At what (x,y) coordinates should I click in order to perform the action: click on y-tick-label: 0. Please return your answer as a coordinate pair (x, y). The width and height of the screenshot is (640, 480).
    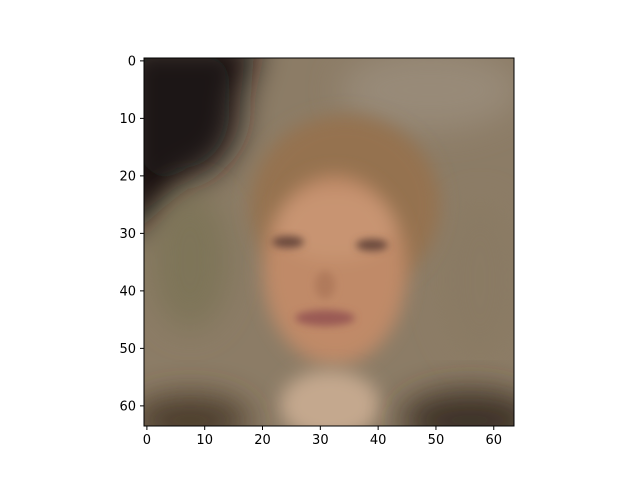
    Looking at the image, I should click on (132, 61).